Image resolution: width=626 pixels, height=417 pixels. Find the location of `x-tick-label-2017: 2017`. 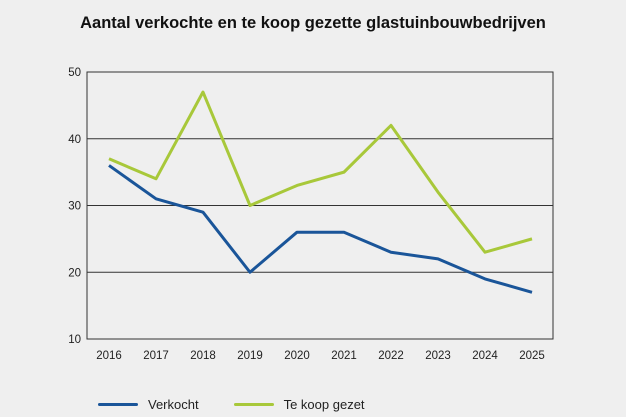

x-tick-label-2017: 2017 is located at coordinates (156, 356).